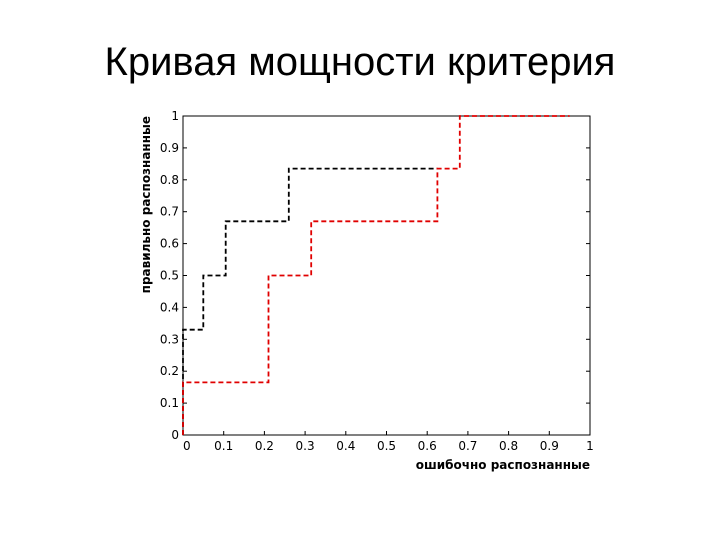 Image resolution: width=720 pixels, height=540 pixels. What do you see at coordinates (169, 307) in the screenshot?
I see `y-tick-label: 0.4` at bounding box center [169, 307].